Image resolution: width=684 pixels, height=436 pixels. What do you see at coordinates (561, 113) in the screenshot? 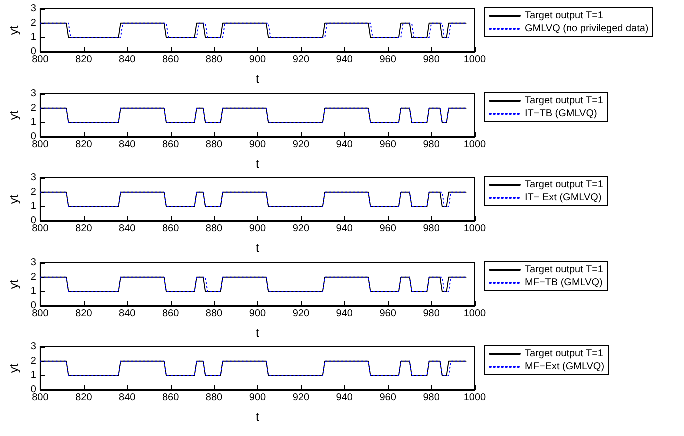
I see `legend-label: IT−TB (GMLVQ)` at bounding box center [561, 113].